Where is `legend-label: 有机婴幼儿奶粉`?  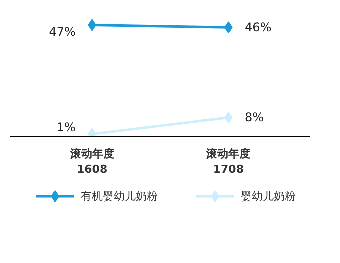
legend-label: 有机婴幼儿奶粉 is located at coordinates (119, 196).